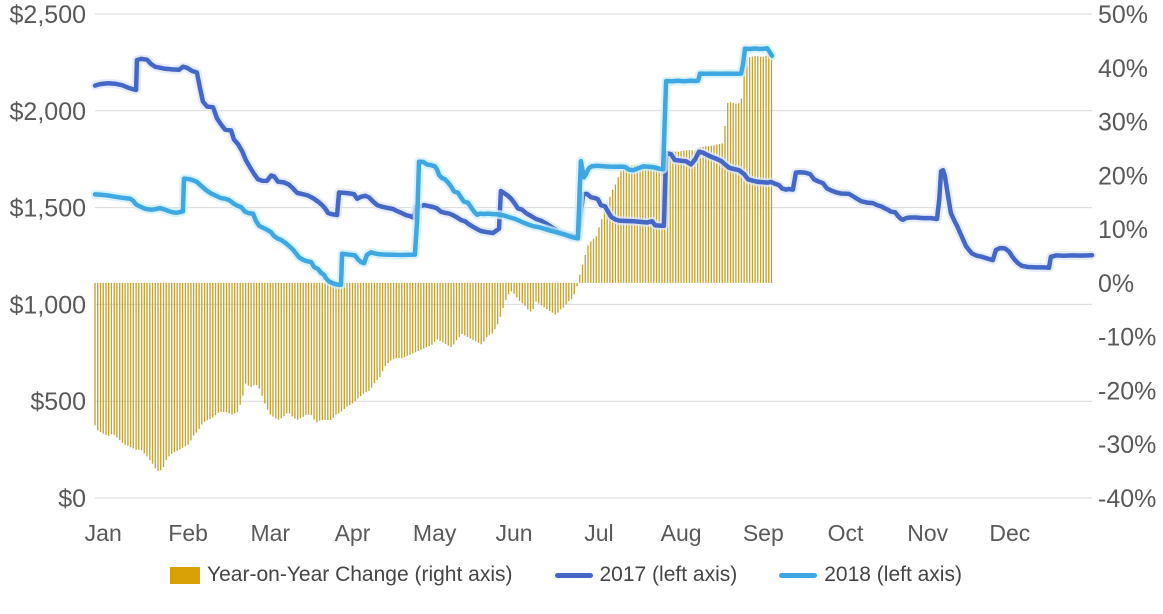 Image resolution: width=1163 pixels, height=614 pixels. Describe the element at coordinates (1123, 176) in the screenshot. I see `right-axis-tick: 20%` at that location.